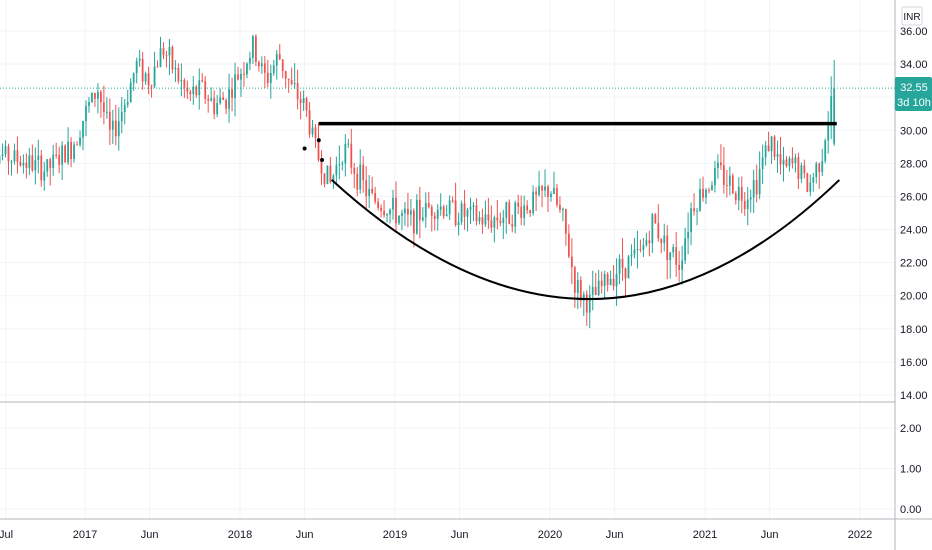  Describe the element at coordinates (240, 535) in the screenshot. I see `time-tick-label: 2018` at that location.